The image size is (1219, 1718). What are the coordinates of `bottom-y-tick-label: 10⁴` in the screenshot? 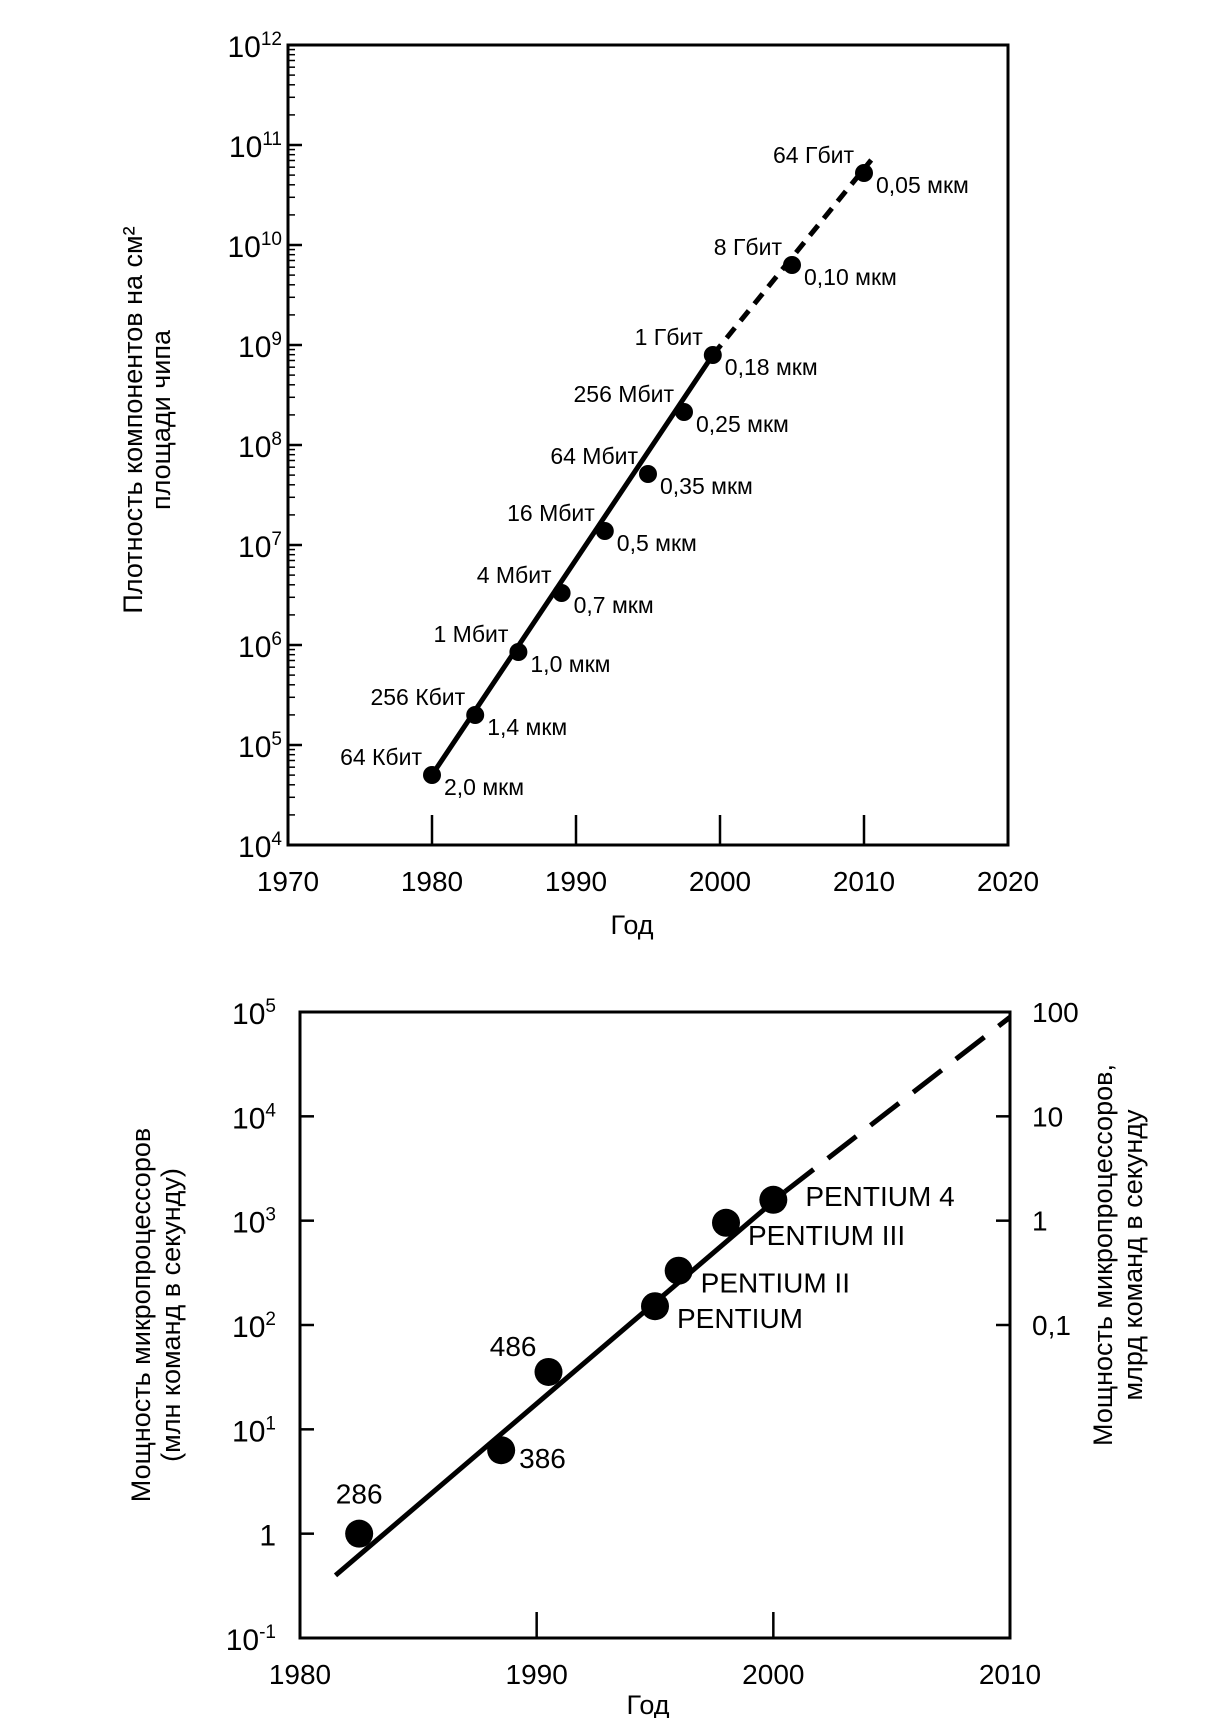 It's located at (254, 1117).